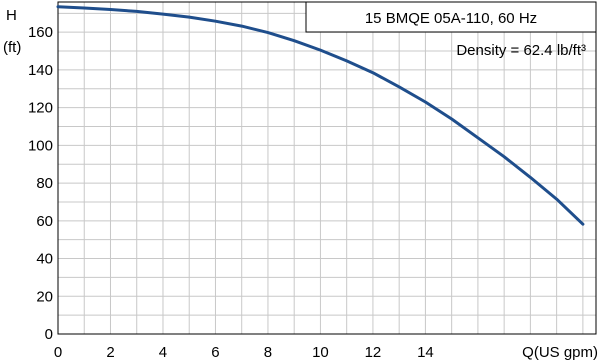  I want to click on x-tick-label: 12, so click(373, 352).